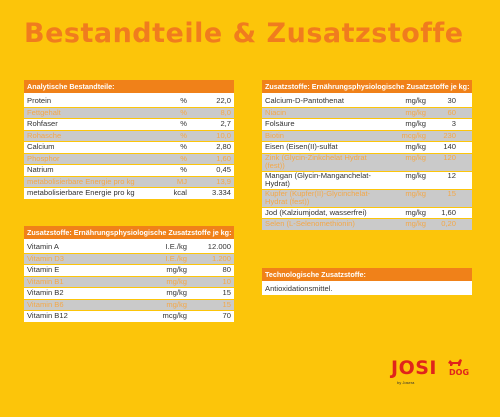  What do you see at coordinates (226, 315) in the screenshot?
I see `row-value: 70` at bounding box center [226, 315].